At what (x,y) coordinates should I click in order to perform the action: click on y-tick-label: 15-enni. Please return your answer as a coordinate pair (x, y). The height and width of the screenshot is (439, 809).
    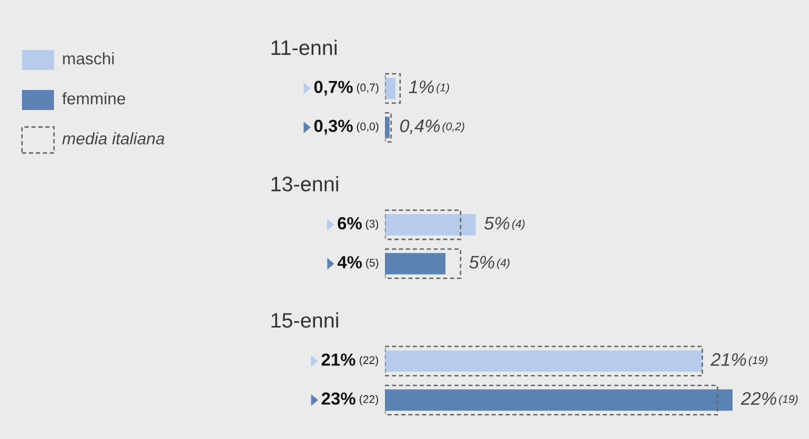
    Looking at the image, I should click on (305, 320).